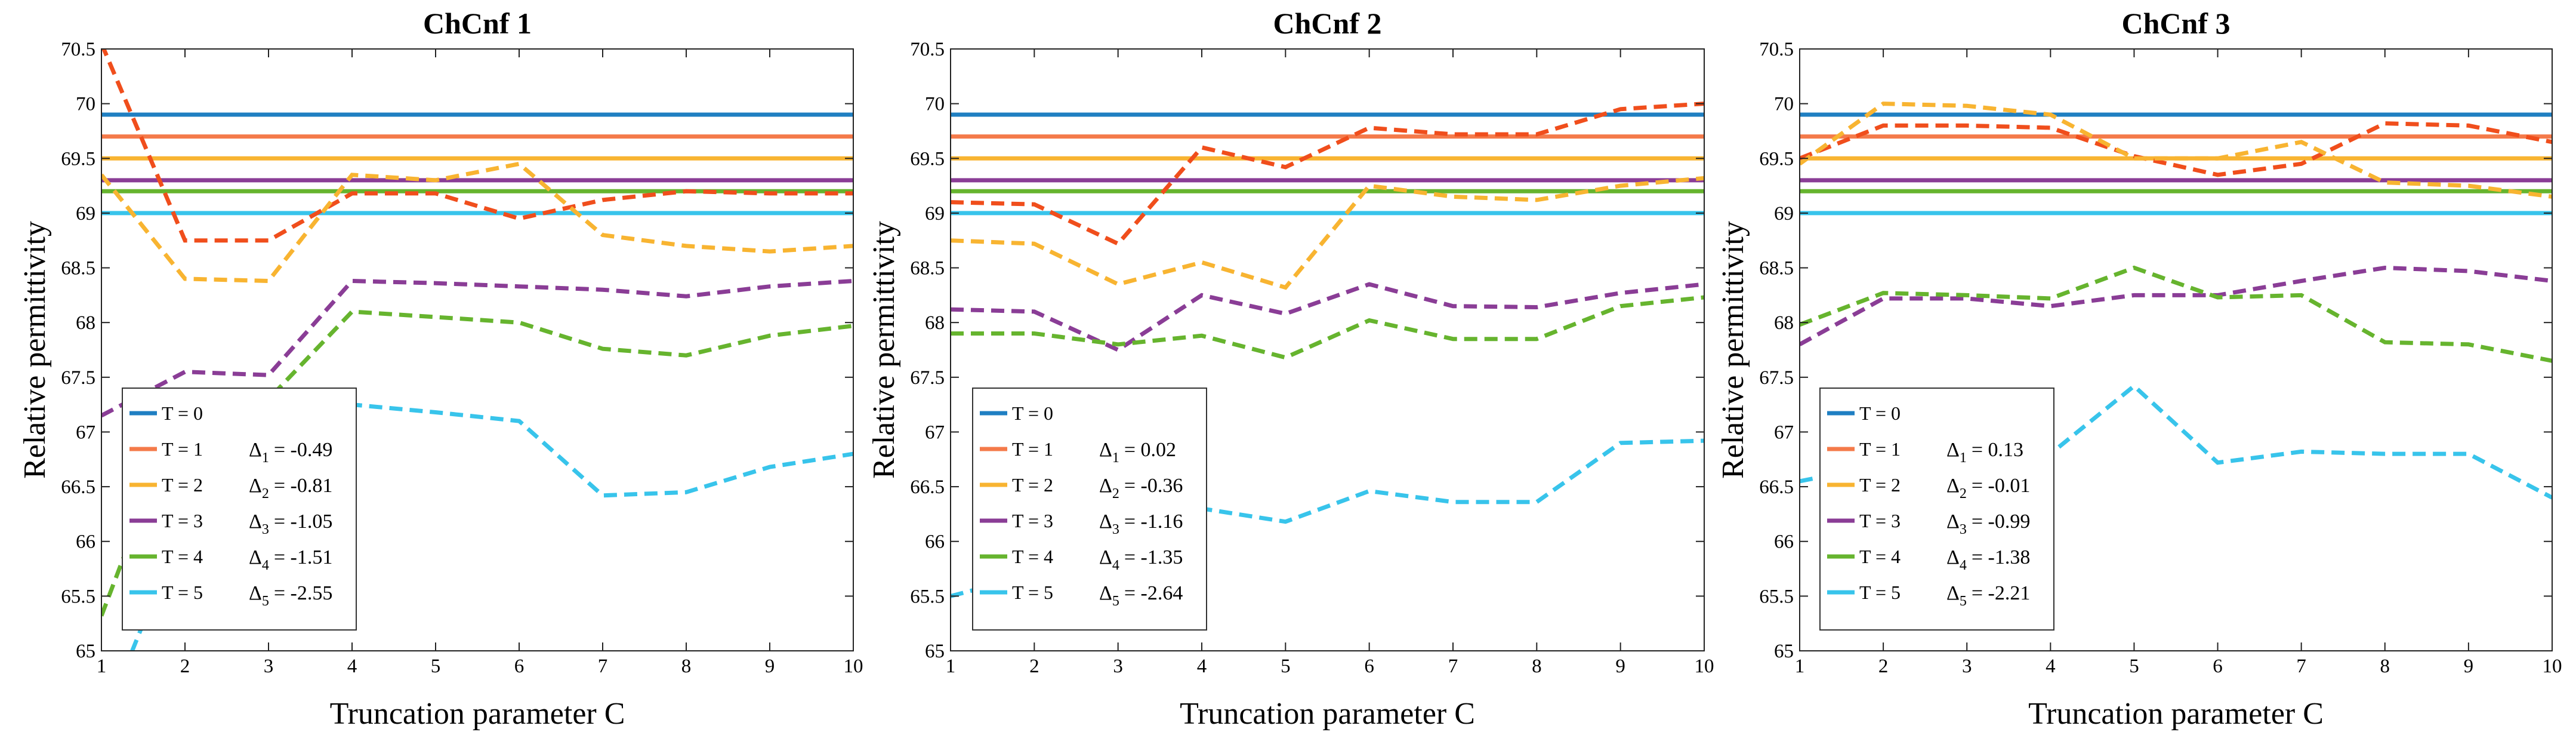 This screenshot has width=2576, height=741. Describe the element at coordinates (1988, 524) in the screenshot. I see `delta-label-3: Δ3 = -0.99` at that location.